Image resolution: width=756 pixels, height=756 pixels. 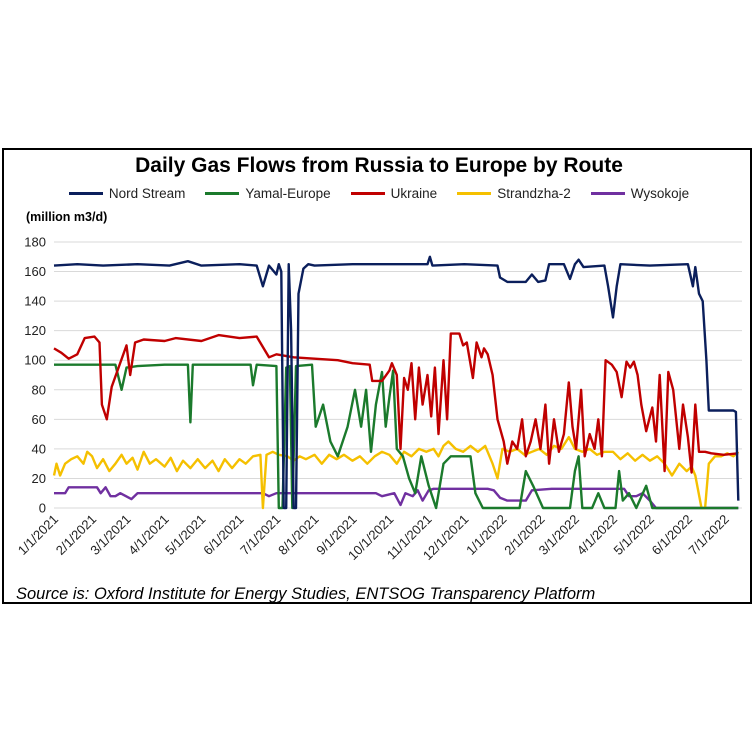 I want to click on legend-item: Yamal-Europe, so click(x=268, y=193).